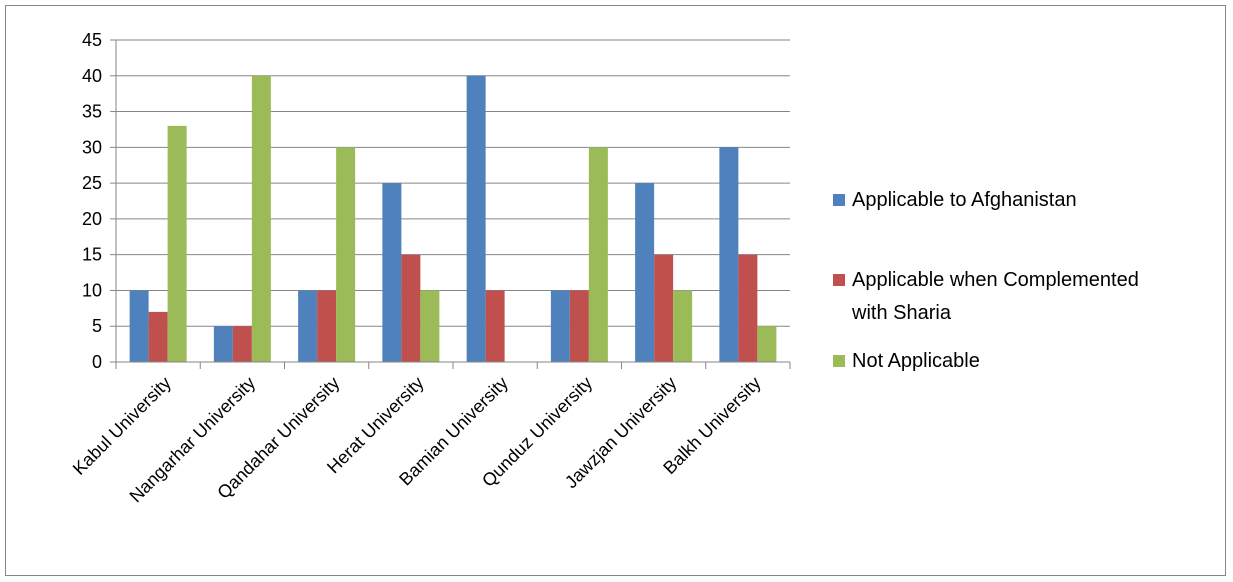 The image size is (1233, 582). What do you see at coordinates (92, 290) in the screenshot?
I see `y-tick-label: 10` at bounding box center [92, 290].